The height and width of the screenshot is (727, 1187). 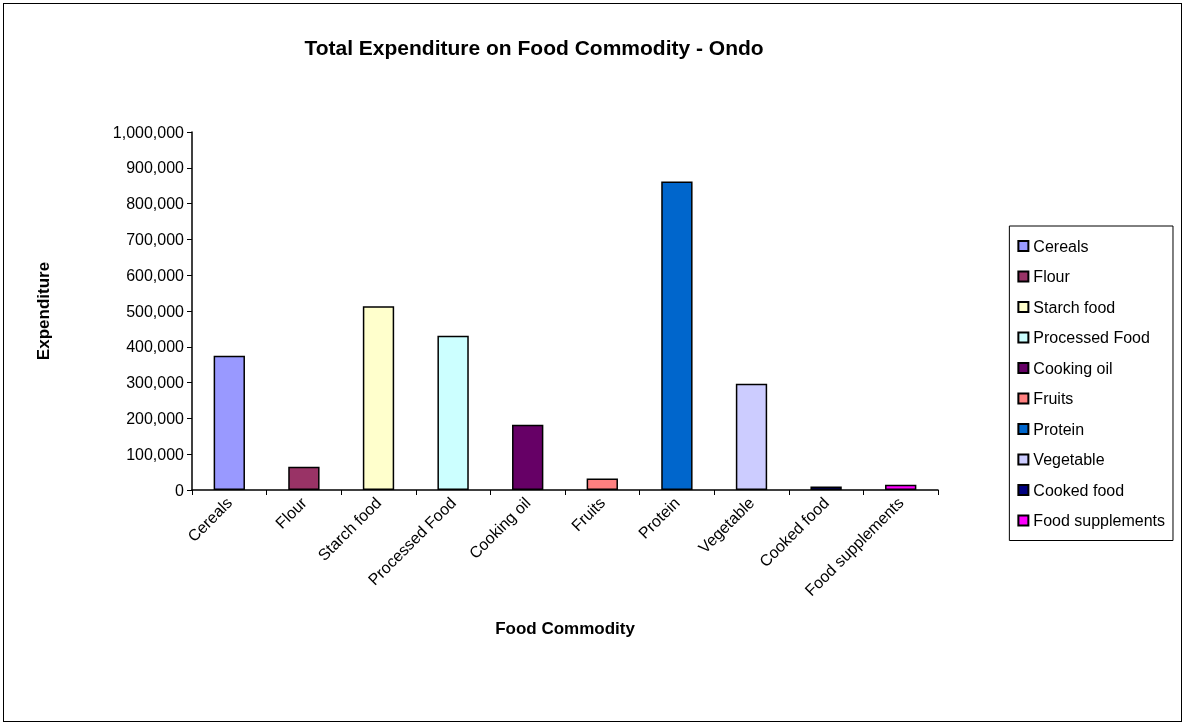 What do you see at coordinates (1069, 459) in the screenshot?
I see `legend-label: Vegetable` at bounding box center [1069, 459].